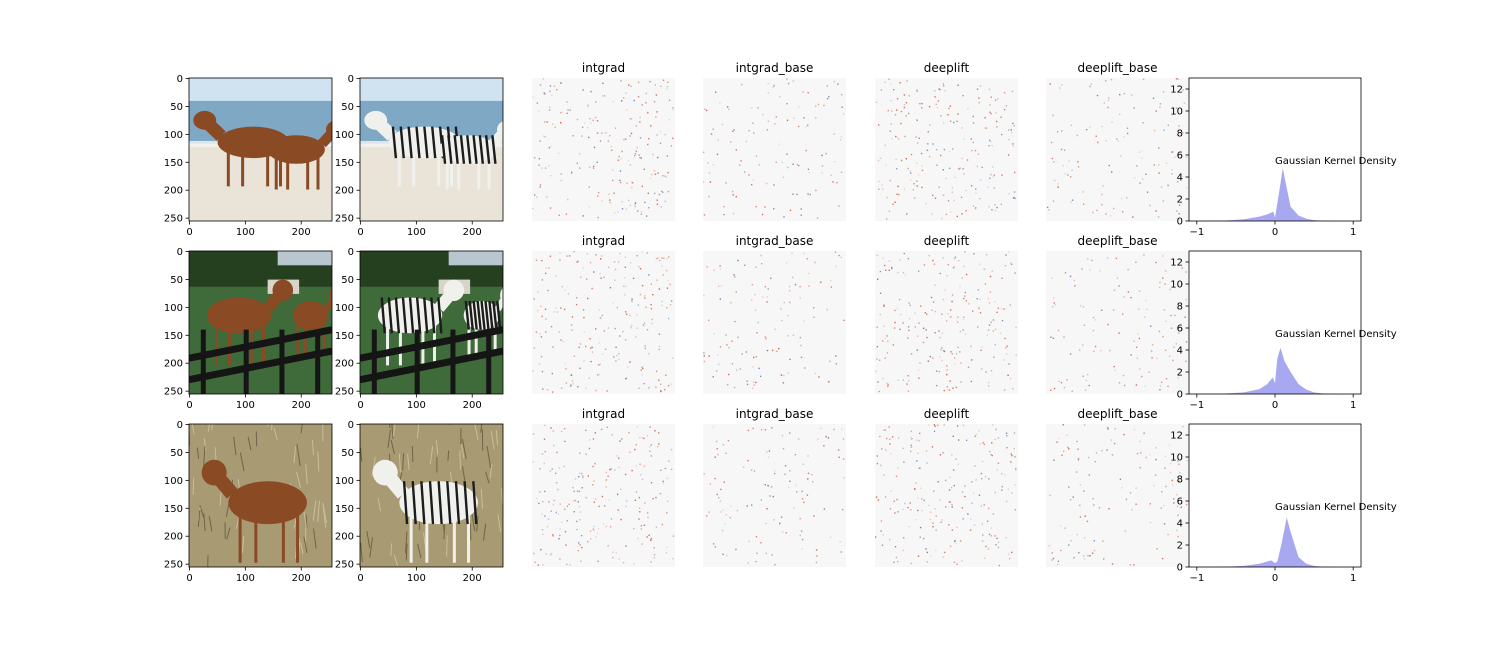 This screenshot has width=1512, height=648. I want to click on panel-title: deeplift_base, so click(1118, 414).